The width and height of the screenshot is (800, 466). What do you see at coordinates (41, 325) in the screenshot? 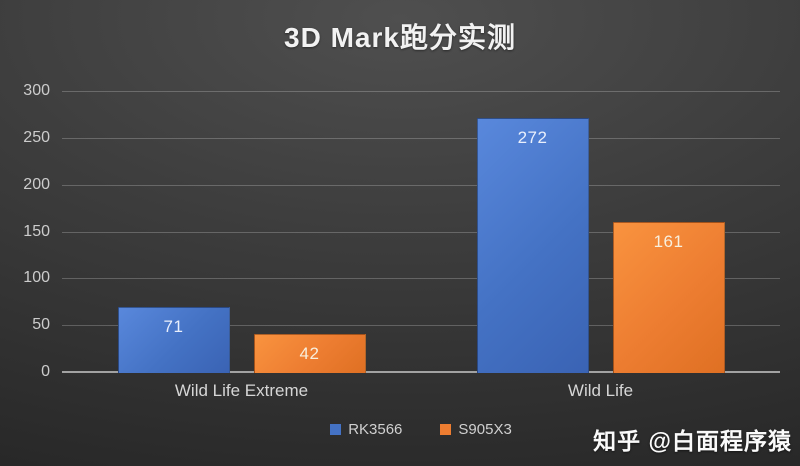
I see `y-axis-tick-label: 50` at bounding box center [41, 325].